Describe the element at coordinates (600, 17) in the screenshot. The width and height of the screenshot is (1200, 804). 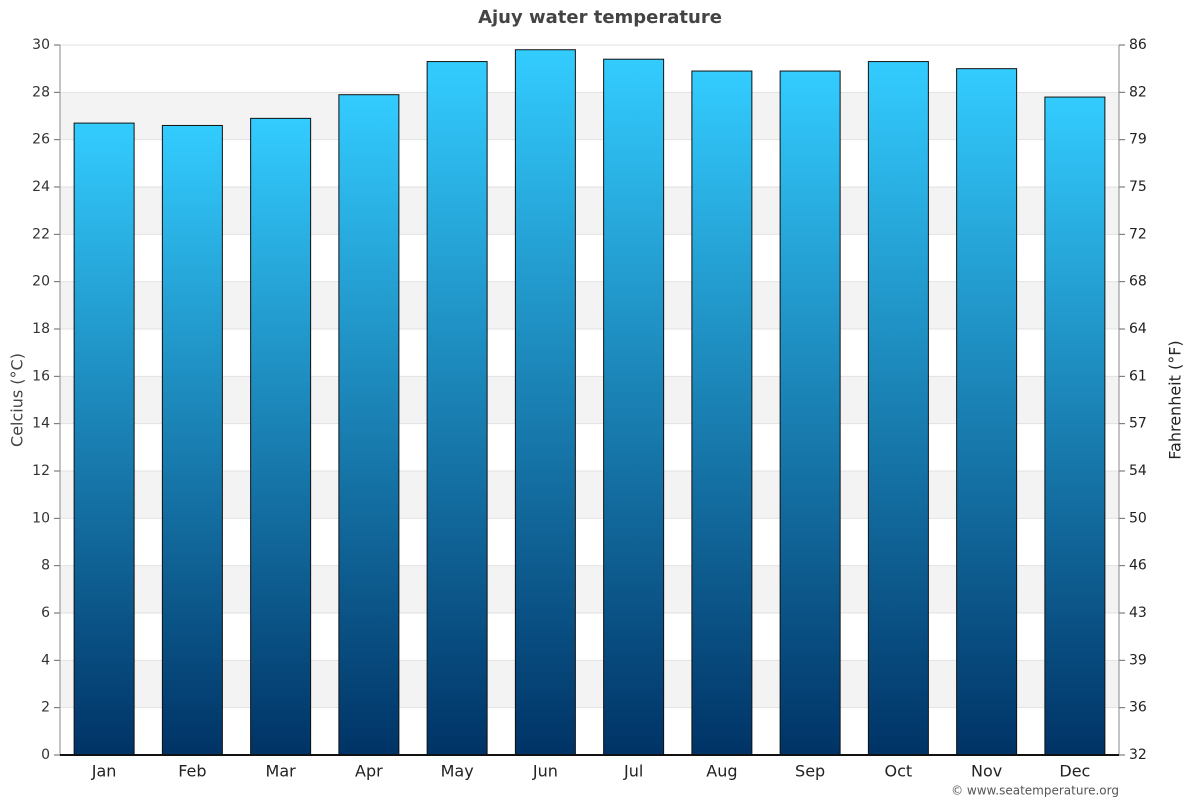
I see `chart-title: Ajuy water temperature` at that location.